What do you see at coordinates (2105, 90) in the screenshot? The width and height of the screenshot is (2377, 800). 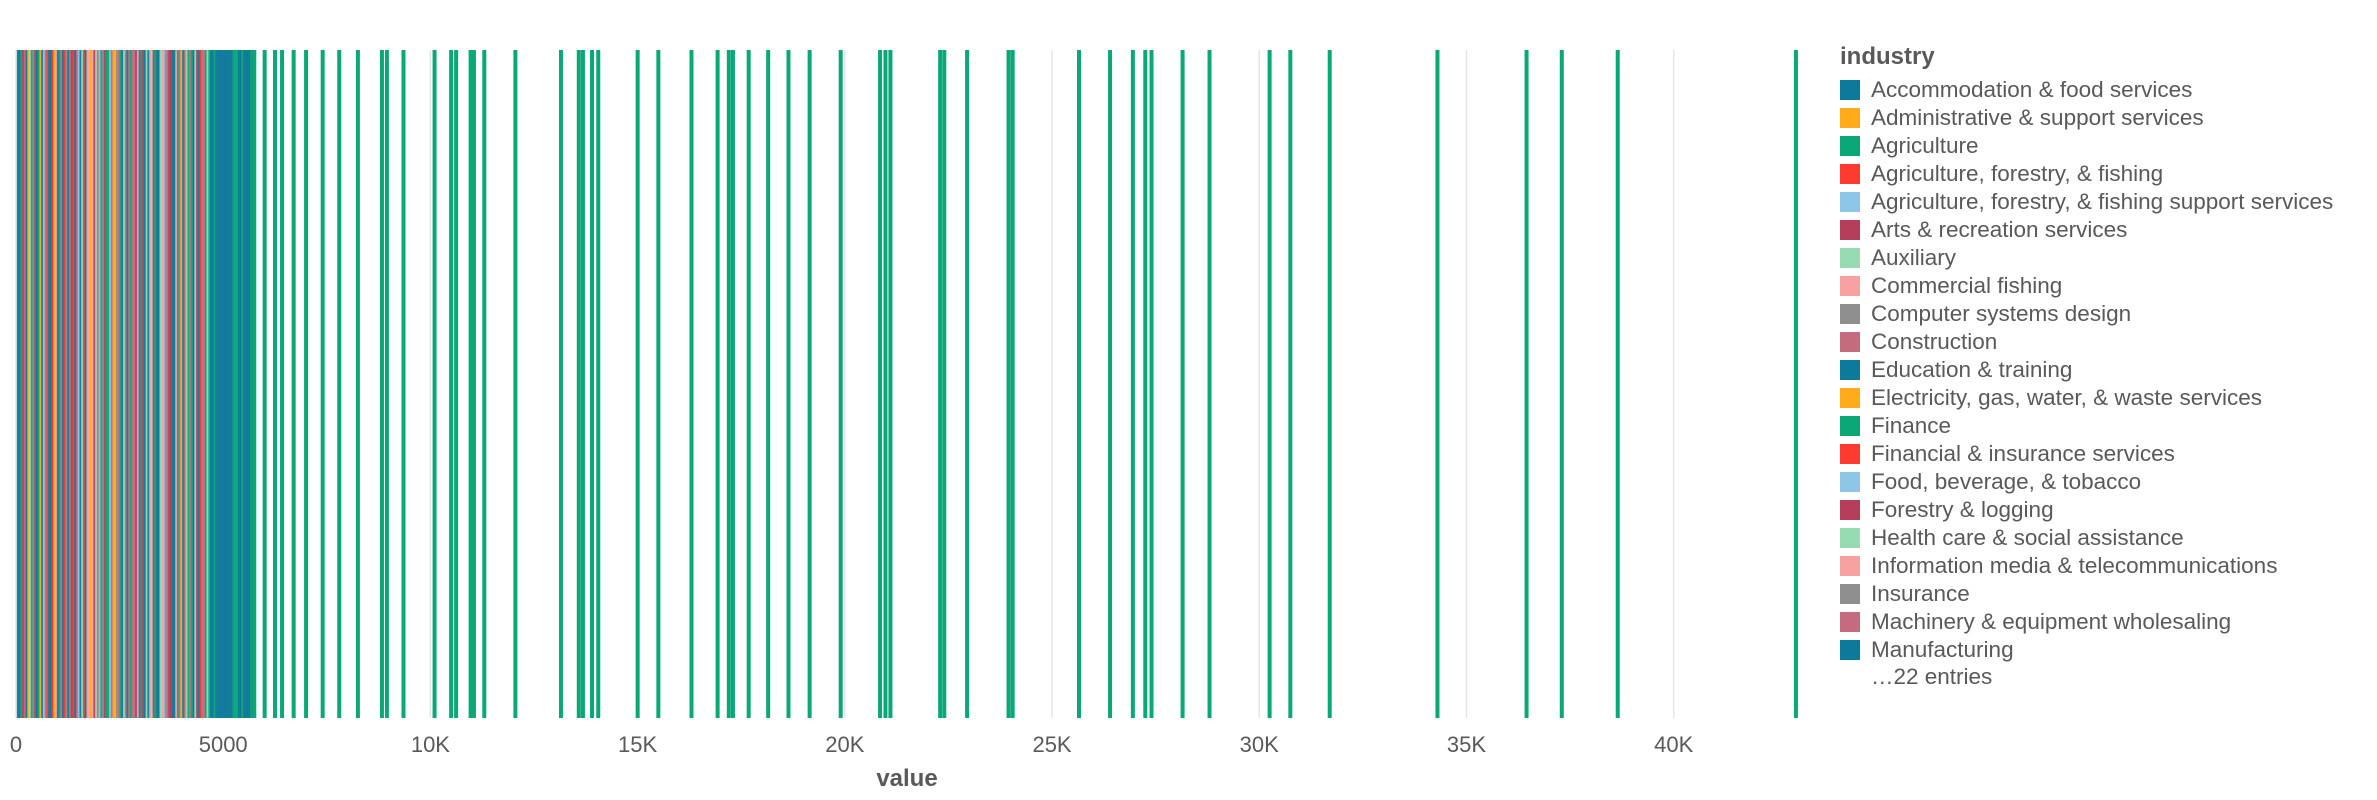 I see `legend-item: Accommodation & food services` at bounding box center [2105, 90].